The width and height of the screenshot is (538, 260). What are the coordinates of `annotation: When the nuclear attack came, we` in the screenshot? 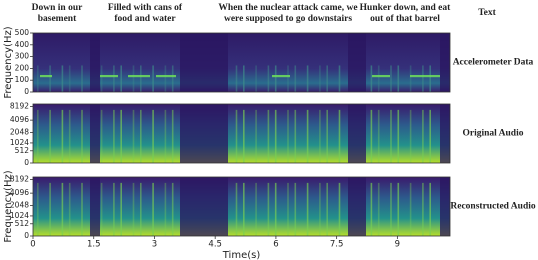 It's located at (287, 8).